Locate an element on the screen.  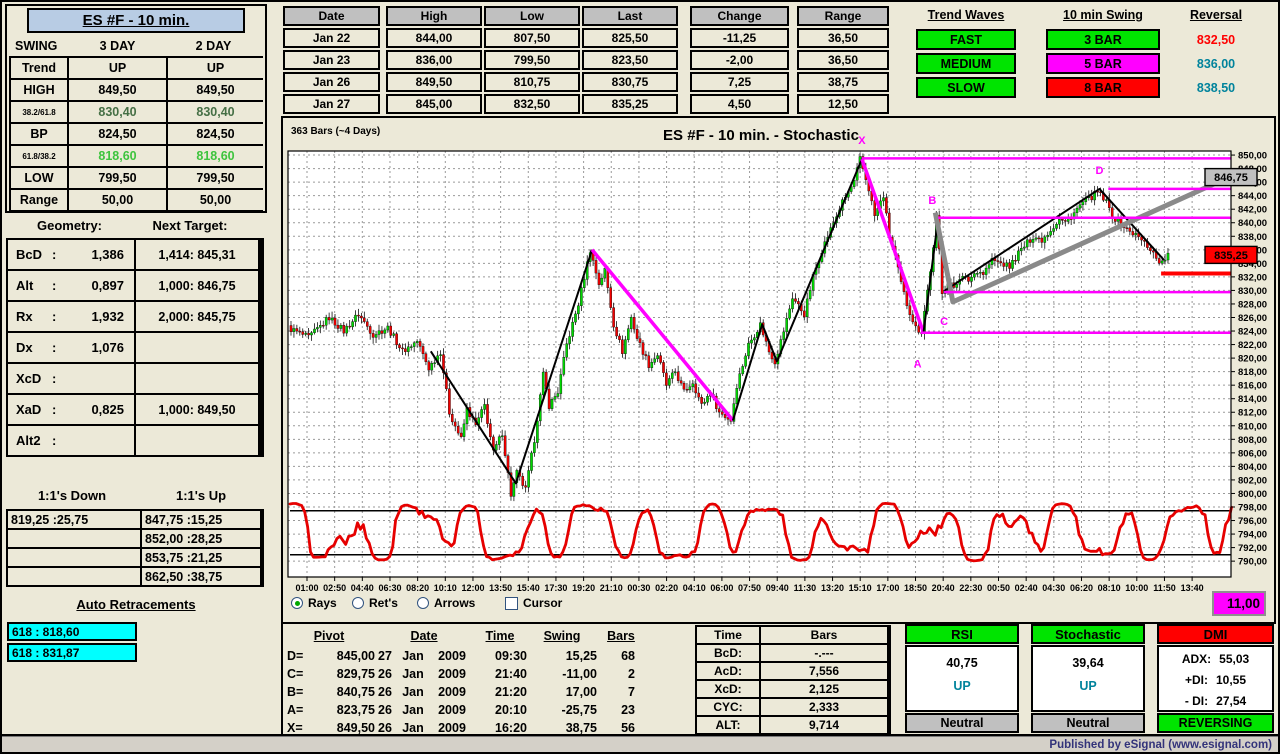
x-axis-label: 20:40 is located at coordinates (943, 588).